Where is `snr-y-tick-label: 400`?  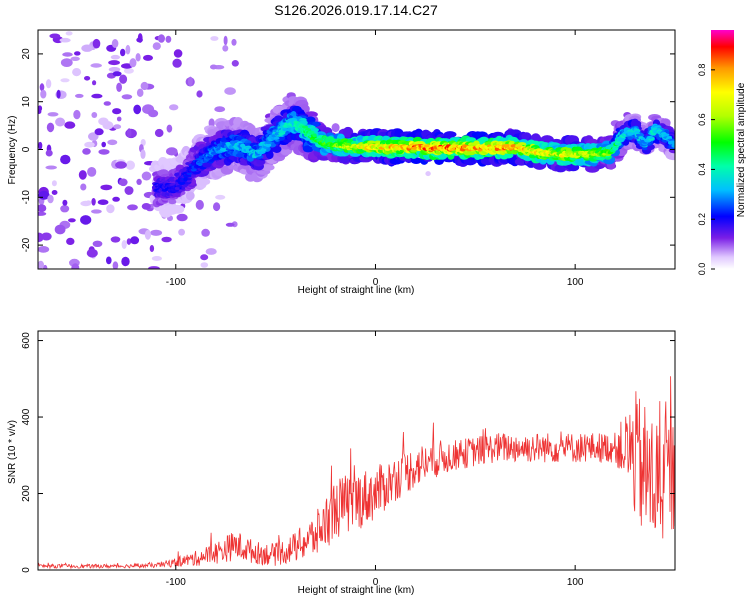 snr-y-tick-label: 400 is located at coordinates (26, 416).